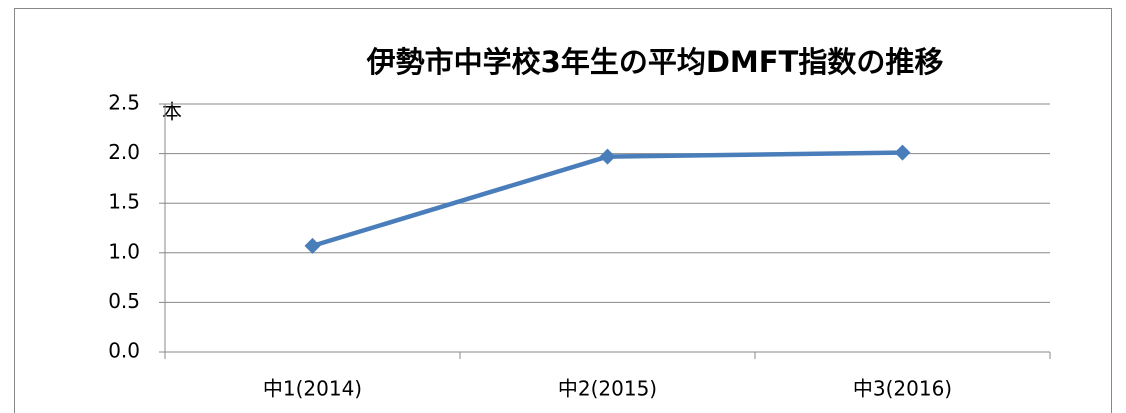  I want to click on x-tick-label: 中2(2015), so click(607, 389).